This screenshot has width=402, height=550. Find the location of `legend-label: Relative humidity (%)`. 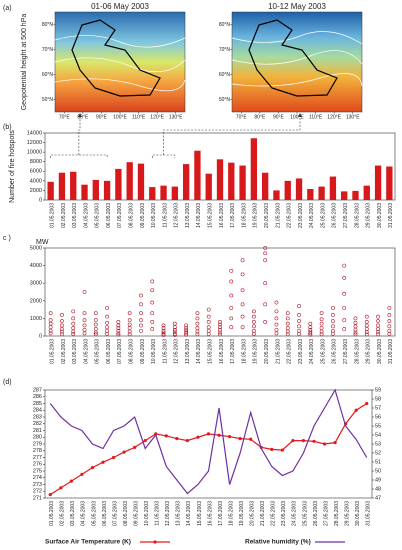

legend-label: Relative humidity (%) is located at coordinates (278, 542).